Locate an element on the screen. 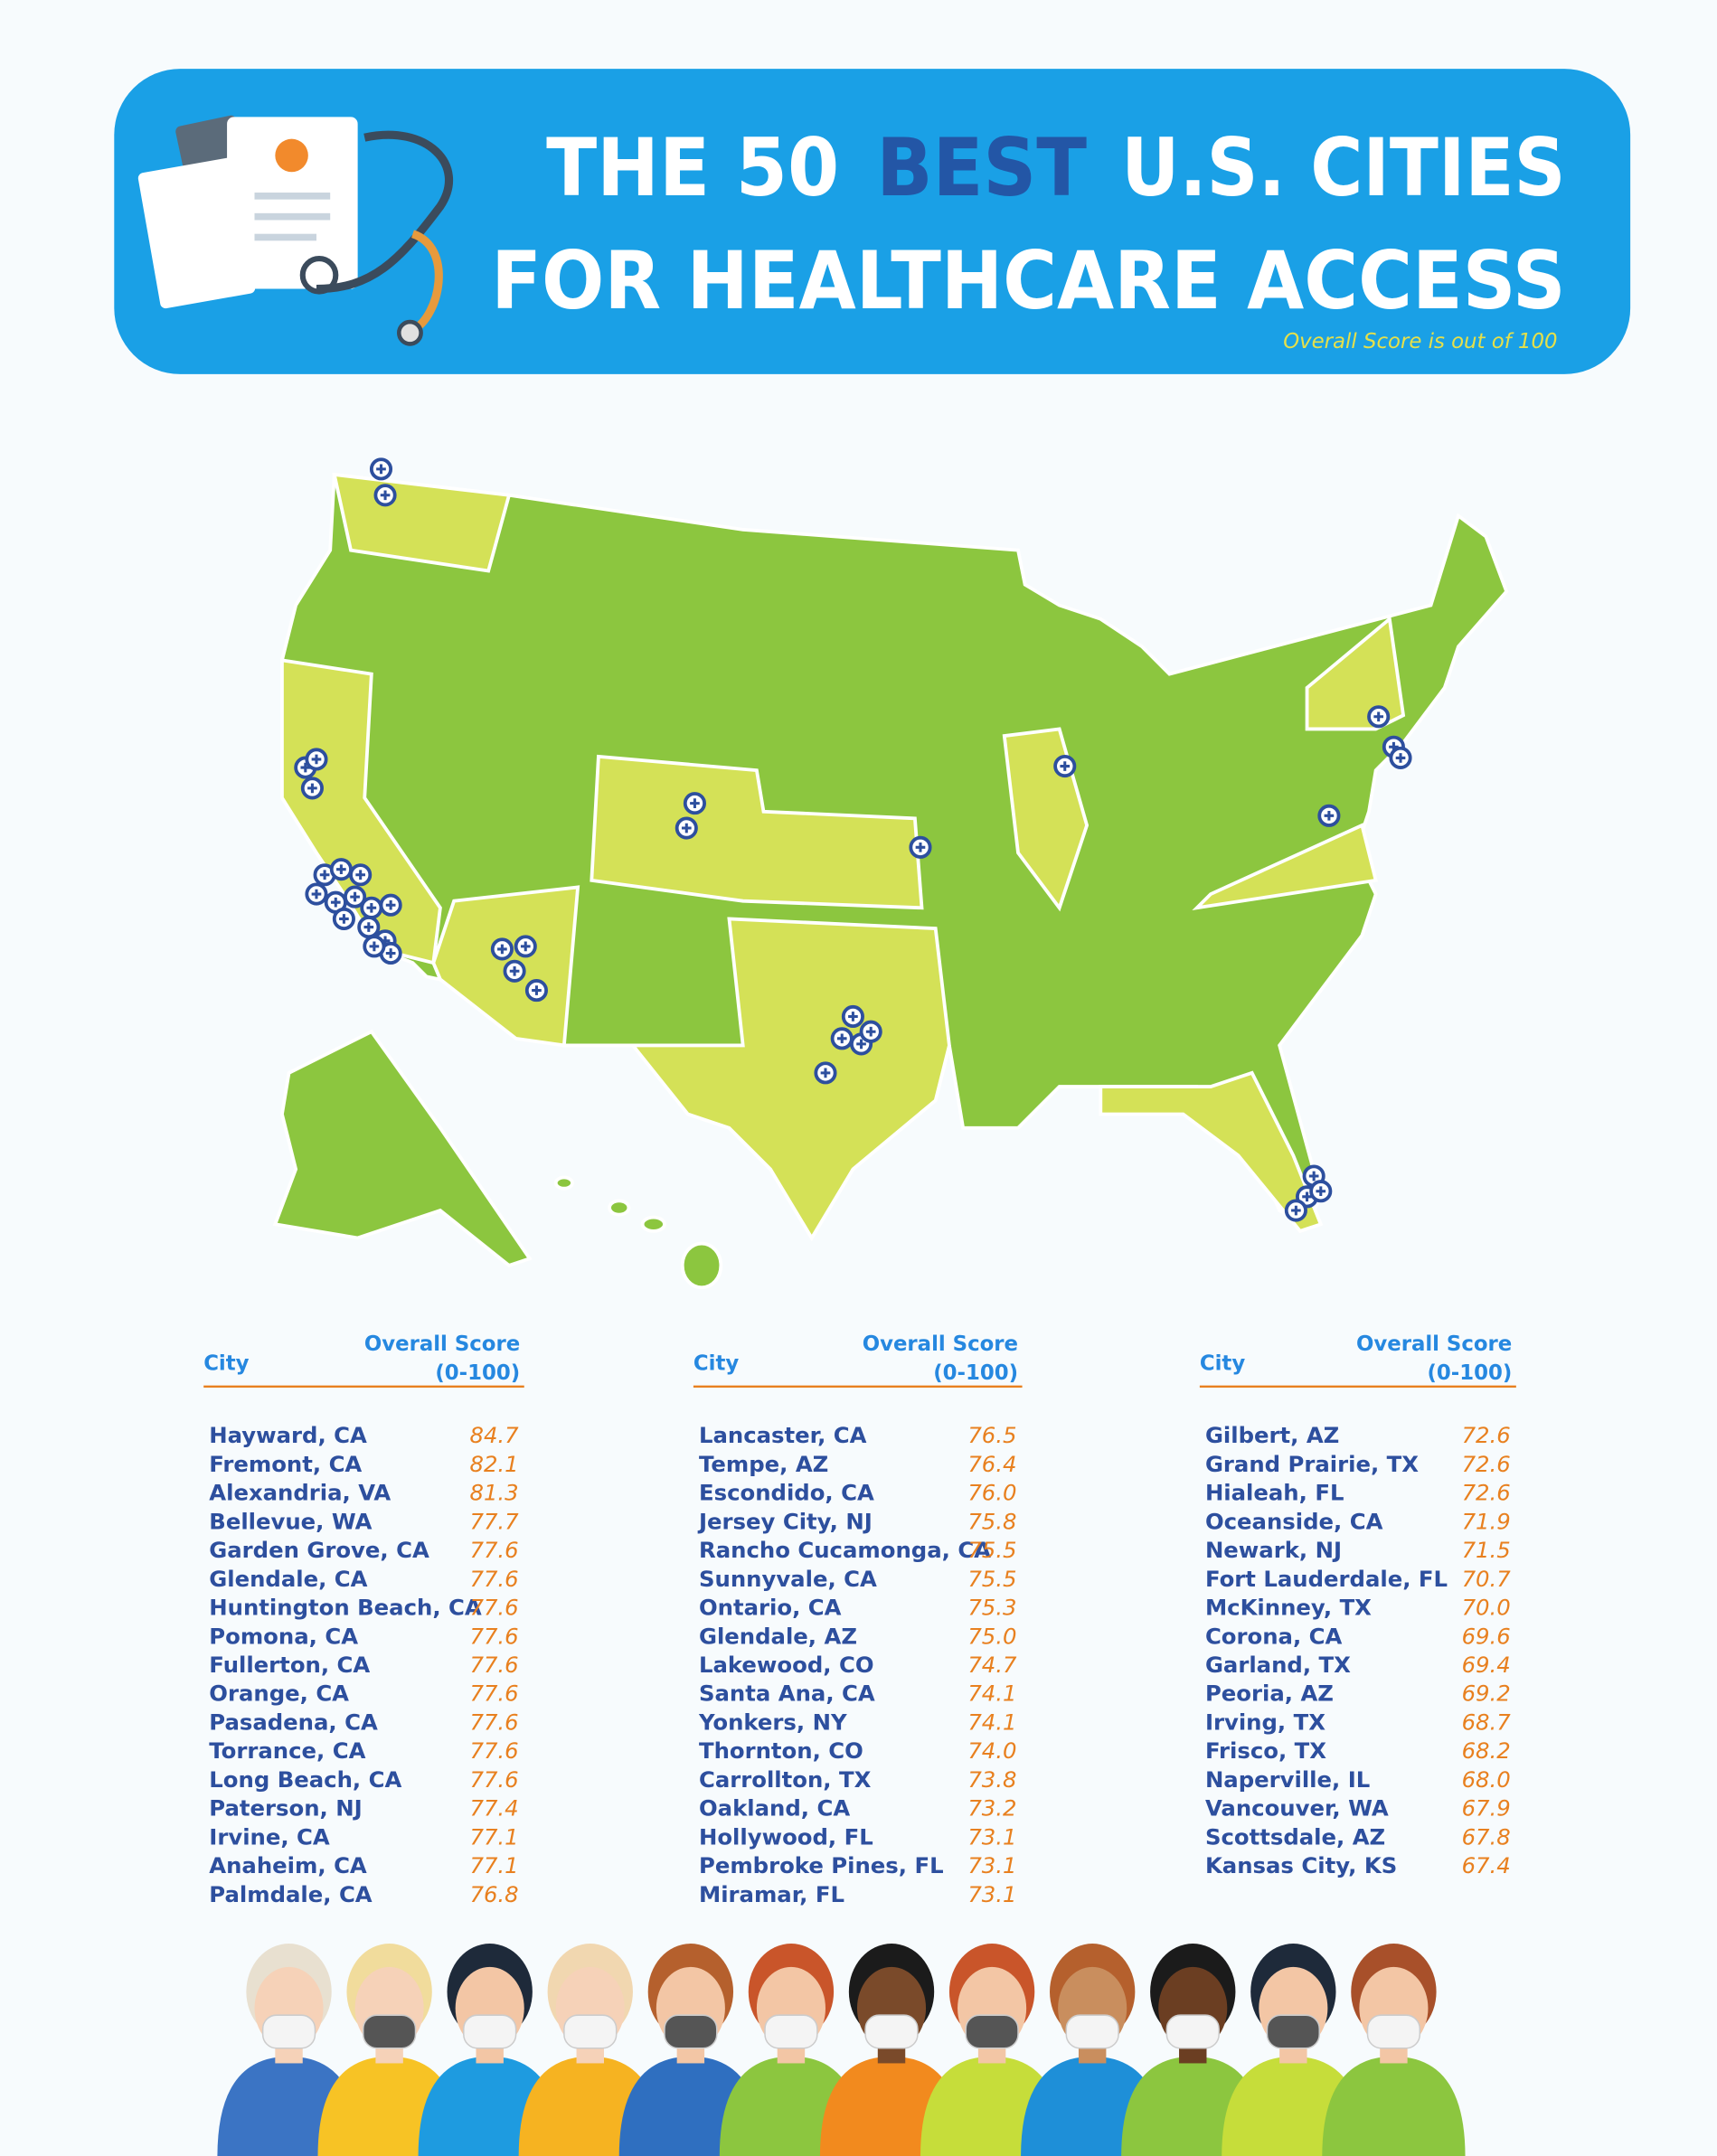  city-name: Yonkers, NY is located at coordinates (772, 1722).